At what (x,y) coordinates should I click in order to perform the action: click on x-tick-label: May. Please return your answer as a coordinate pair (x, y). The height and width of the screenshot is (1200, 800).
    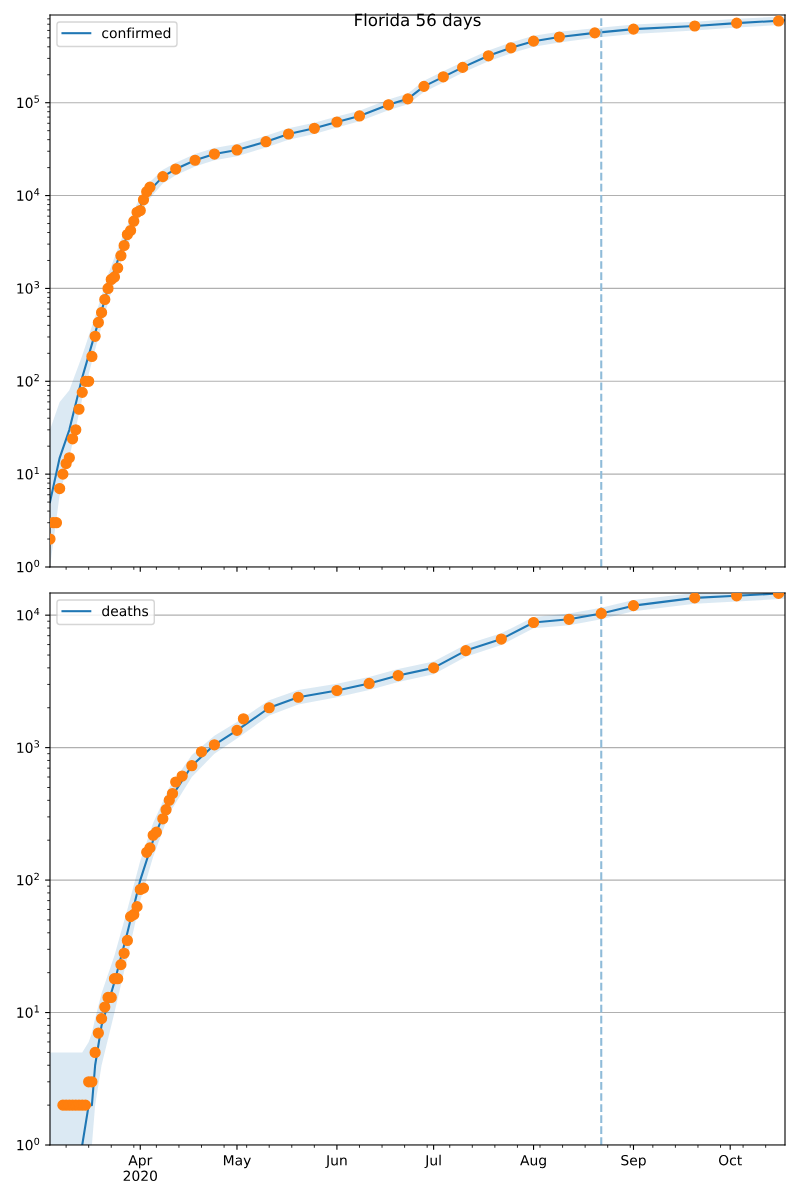
    Looking at the image, I should click on (237, 1162).